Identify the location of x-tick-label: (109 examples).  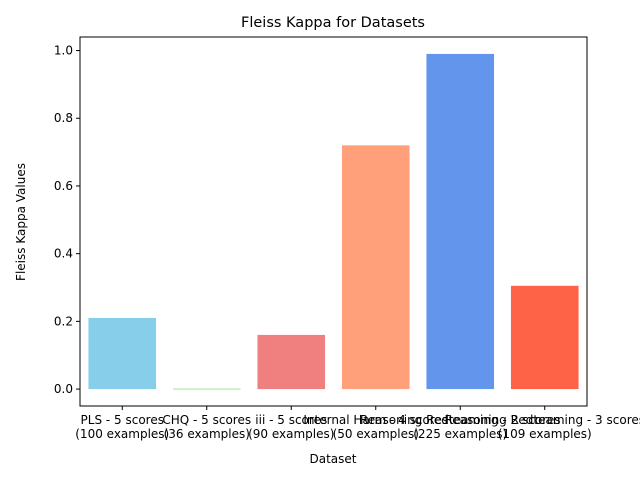
(545, 434).